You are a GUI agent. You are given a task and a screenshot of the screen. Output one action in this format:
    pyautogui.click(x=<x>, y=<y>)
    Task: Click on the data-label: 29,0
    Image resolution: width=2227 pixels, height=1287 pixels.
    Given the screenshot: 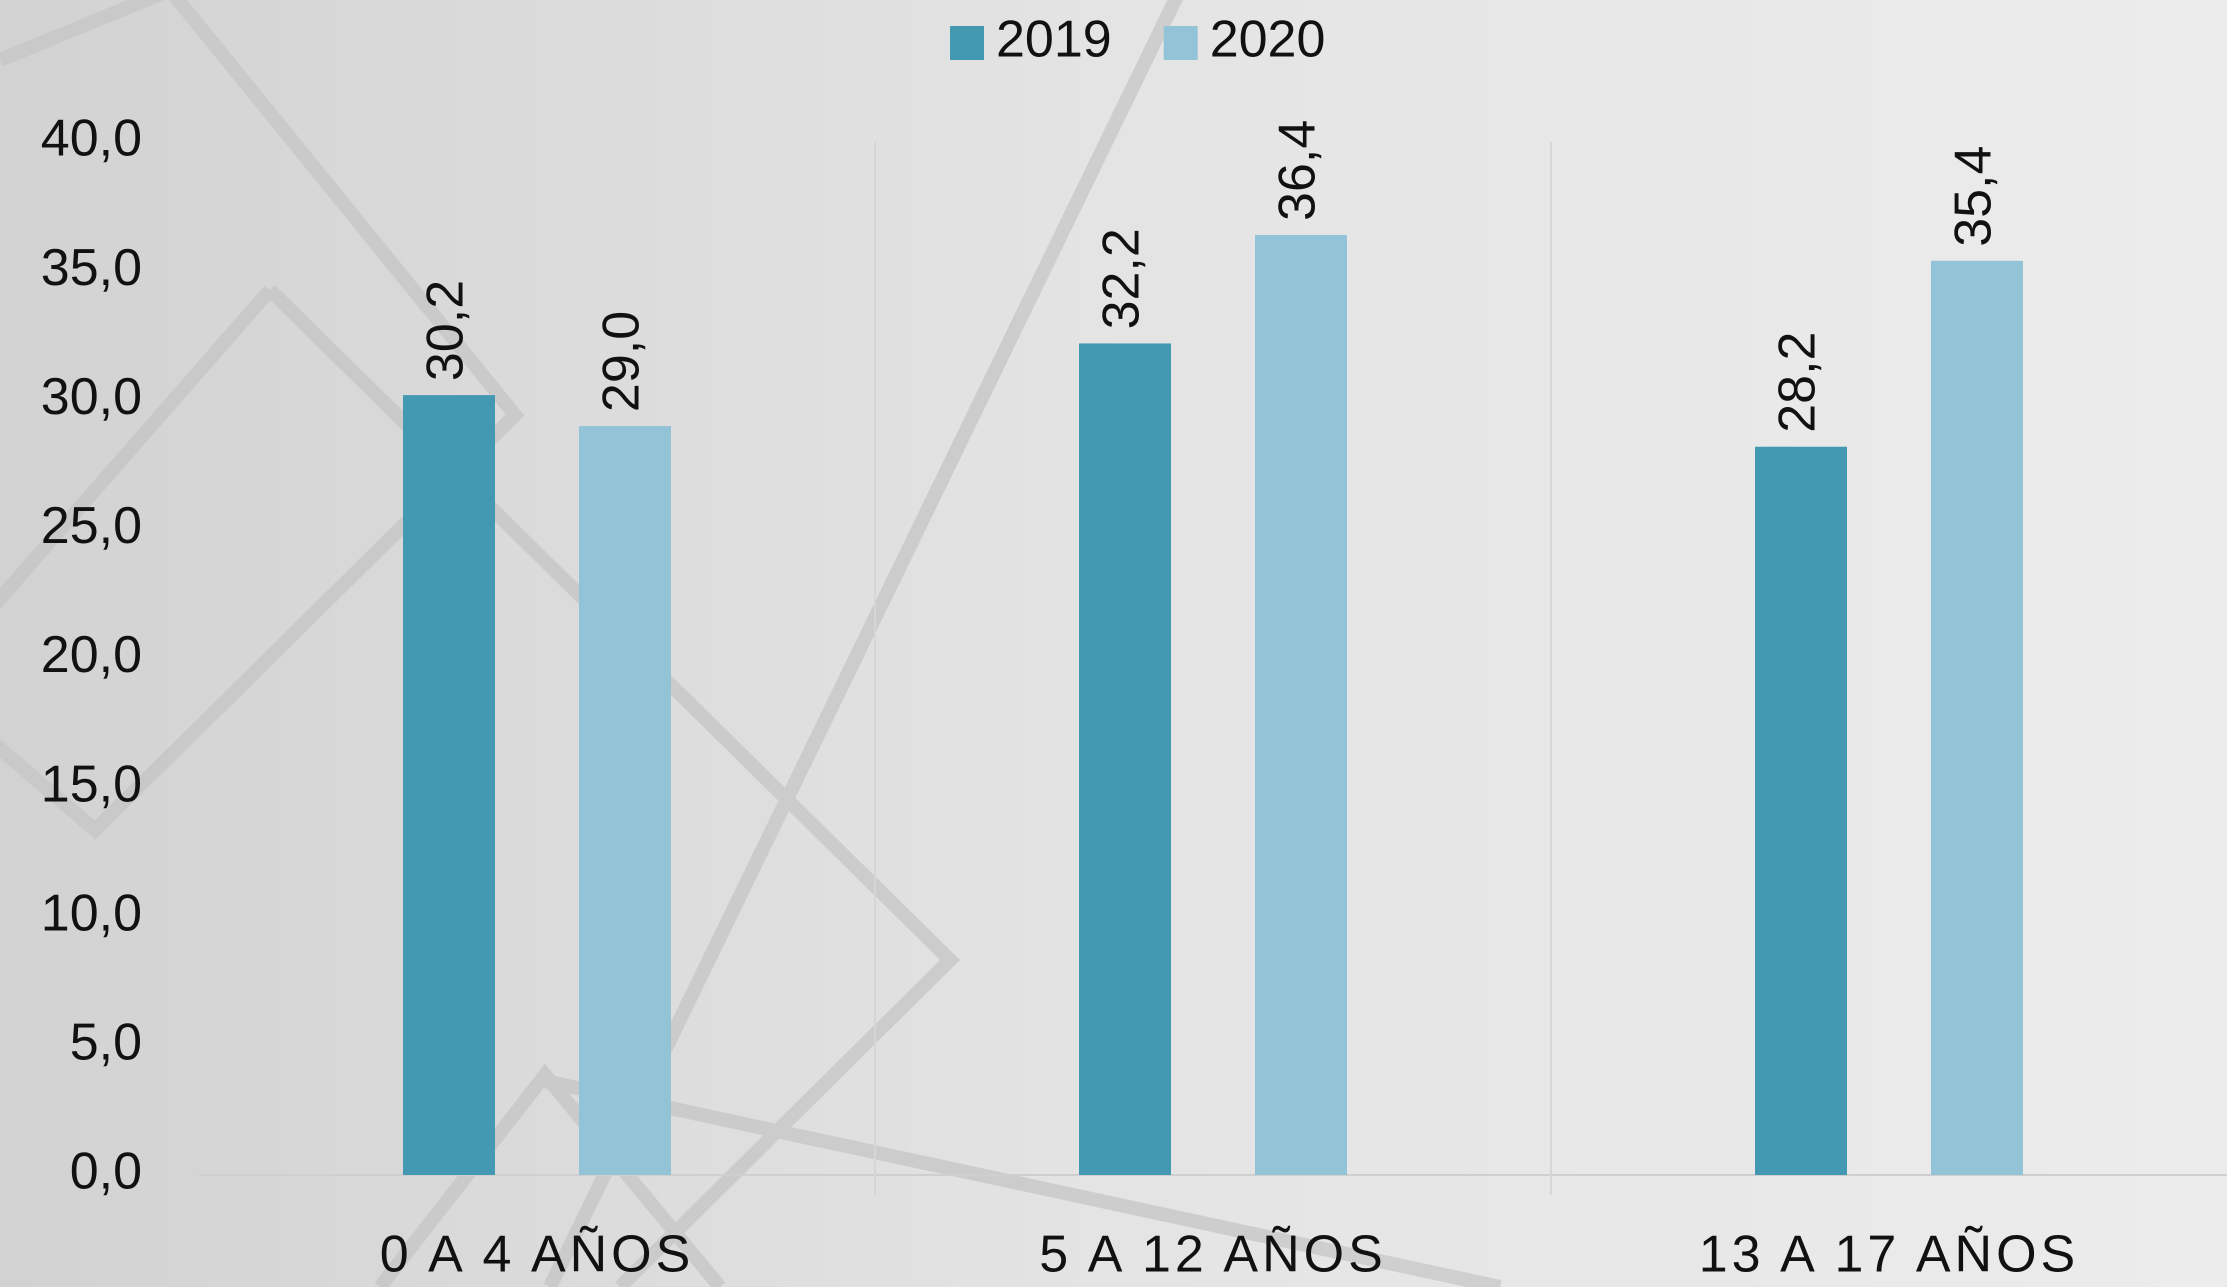 What is the action you would take?
    pyautogui.click(x=622, y=361)
    